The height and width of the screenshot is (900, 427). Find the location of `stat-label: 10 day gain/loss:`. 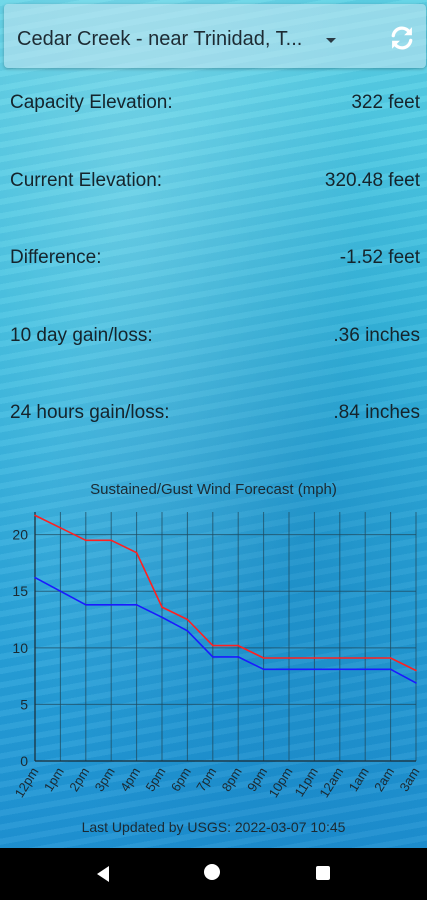

stat-label: 10 day gain/loss: is located at coordinates (81, 335).